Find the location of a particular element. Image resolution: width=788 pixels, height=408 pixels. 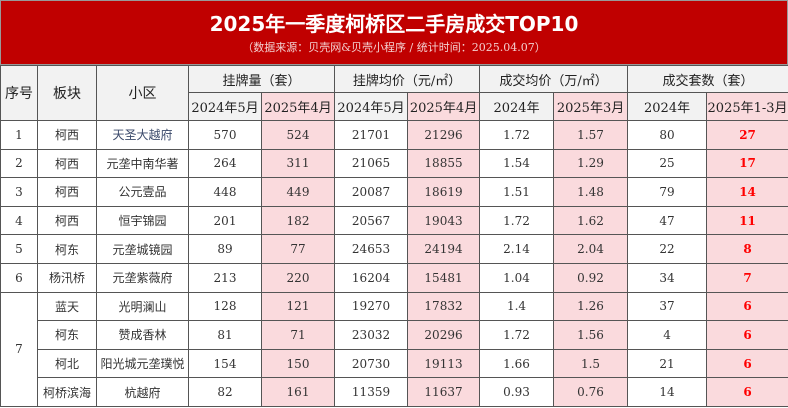

value-cell: 1.04 is located at coordinates (517, 277).